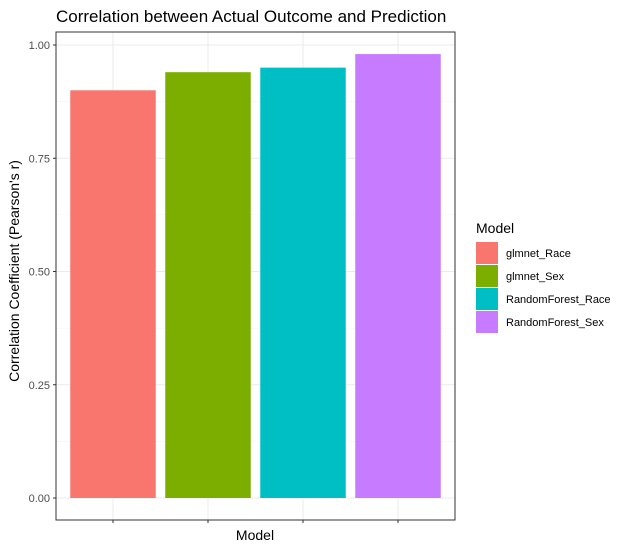 Image resolution: width=640 pixels, height=550 pixels. Describe the element at coordinates (558, 300) in the screenshot. I see `legend-label: RandomForest_Race` at that location.